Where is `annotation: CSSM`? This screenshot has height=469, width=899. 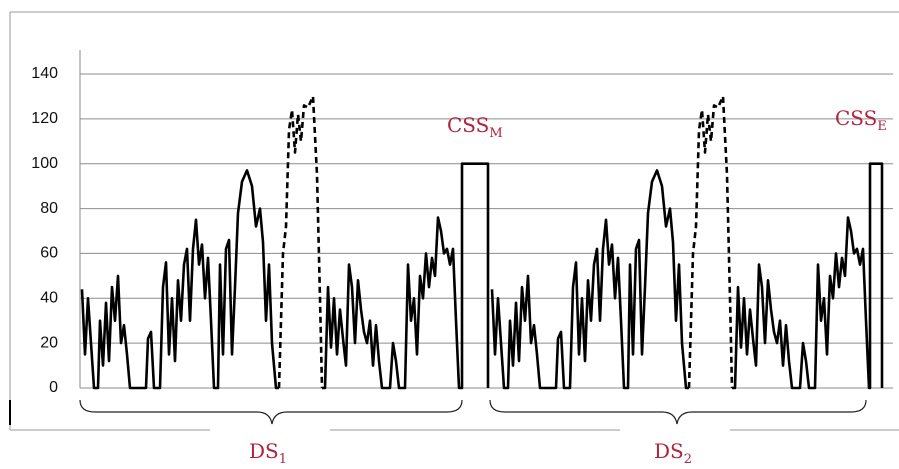 annotation: CSSM is located at coordinates (475, 127).